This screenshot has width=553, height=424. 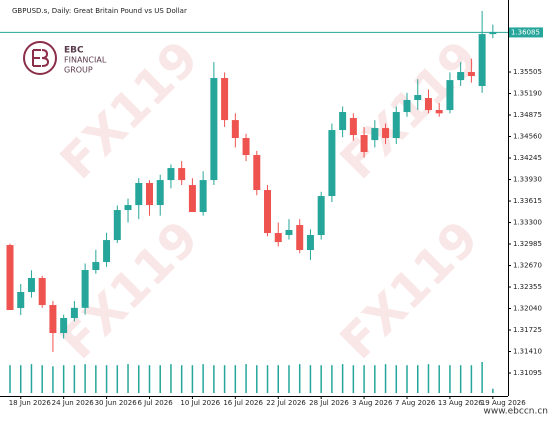 I want to click on logo-mark, so click(x=41, y=58).